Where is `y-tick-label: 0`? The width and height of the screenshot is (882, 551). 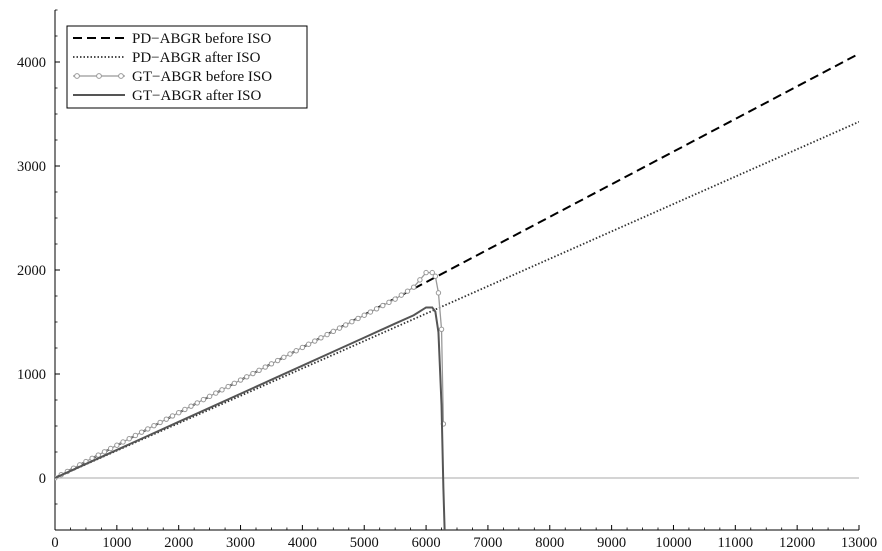 y-tick-label: 0 is located at coordinates (42, 479).